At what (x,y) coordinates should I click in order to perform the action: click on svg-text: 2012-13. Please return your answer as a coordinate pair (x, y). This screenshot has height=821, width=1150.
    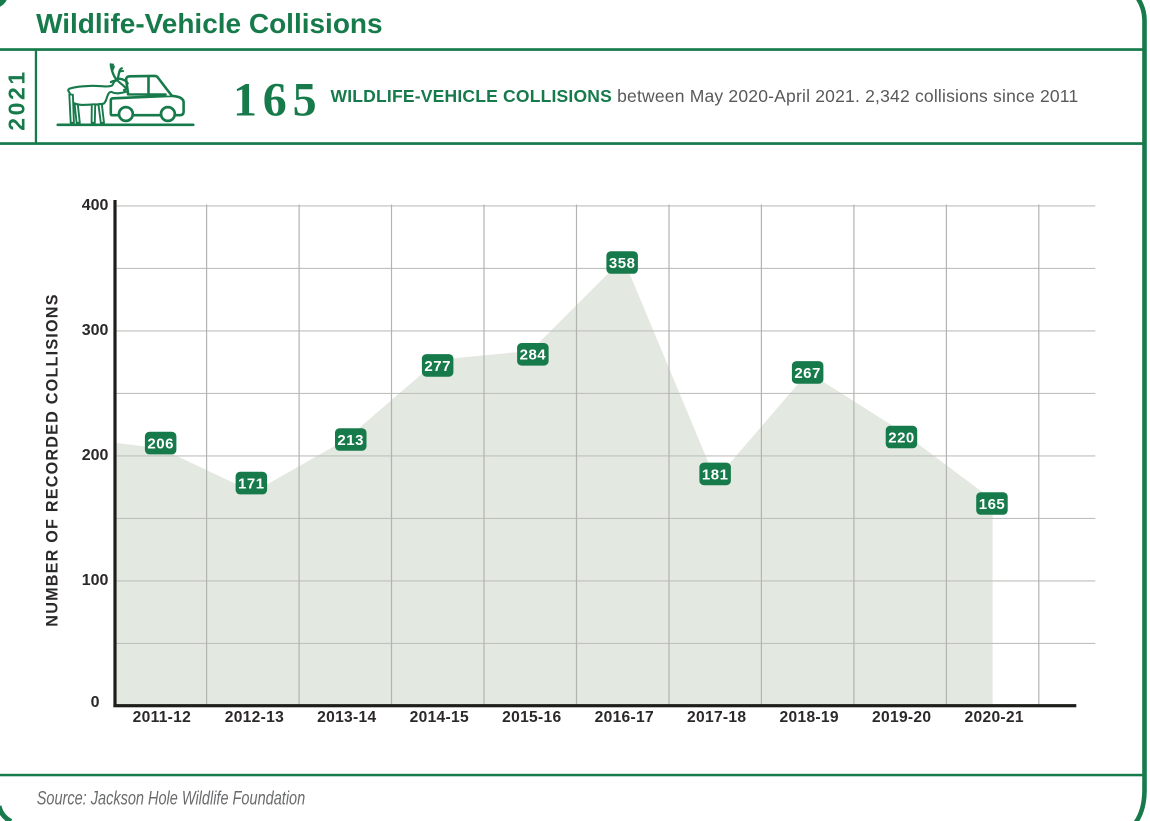
    Looking at the image, I should click on (254, 717).